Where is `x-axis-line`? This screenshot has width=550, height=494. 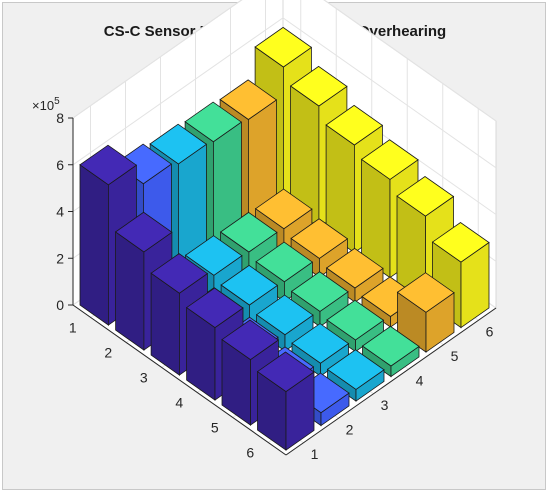 x-axis-line is located at coordinates (179, 380).